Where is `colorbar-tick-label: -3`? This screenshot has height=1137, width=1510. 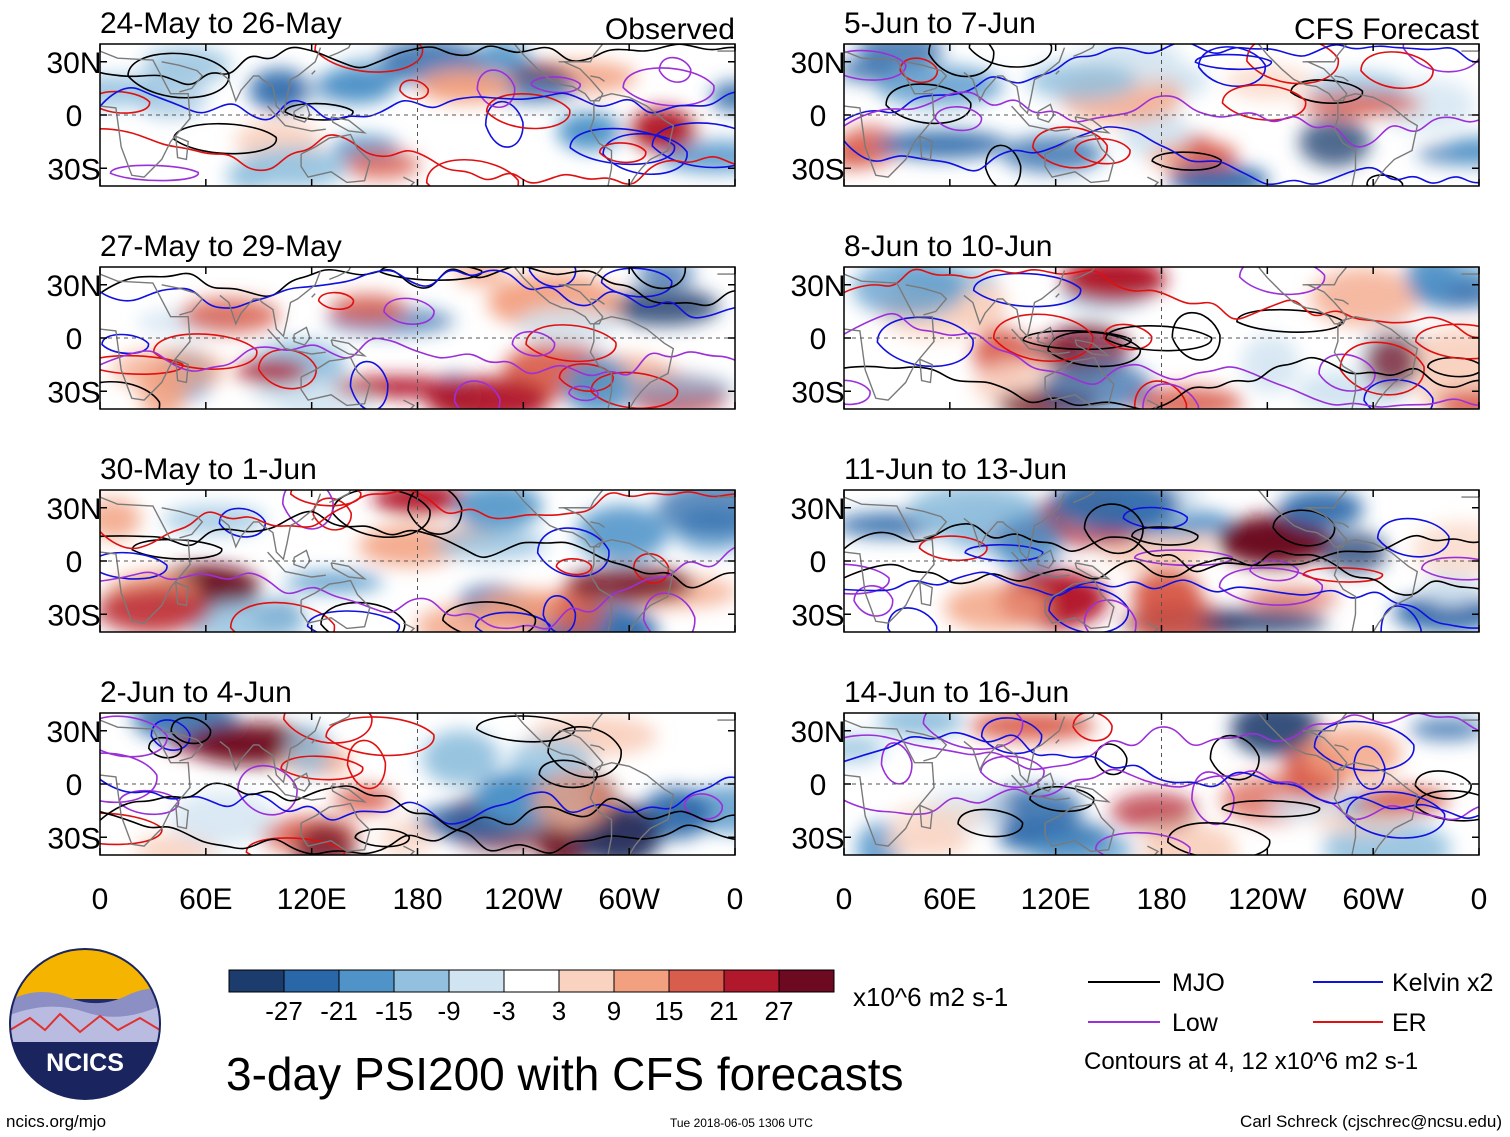 colorbar-tick-label: -3 is located at coordinates (503, 1011).